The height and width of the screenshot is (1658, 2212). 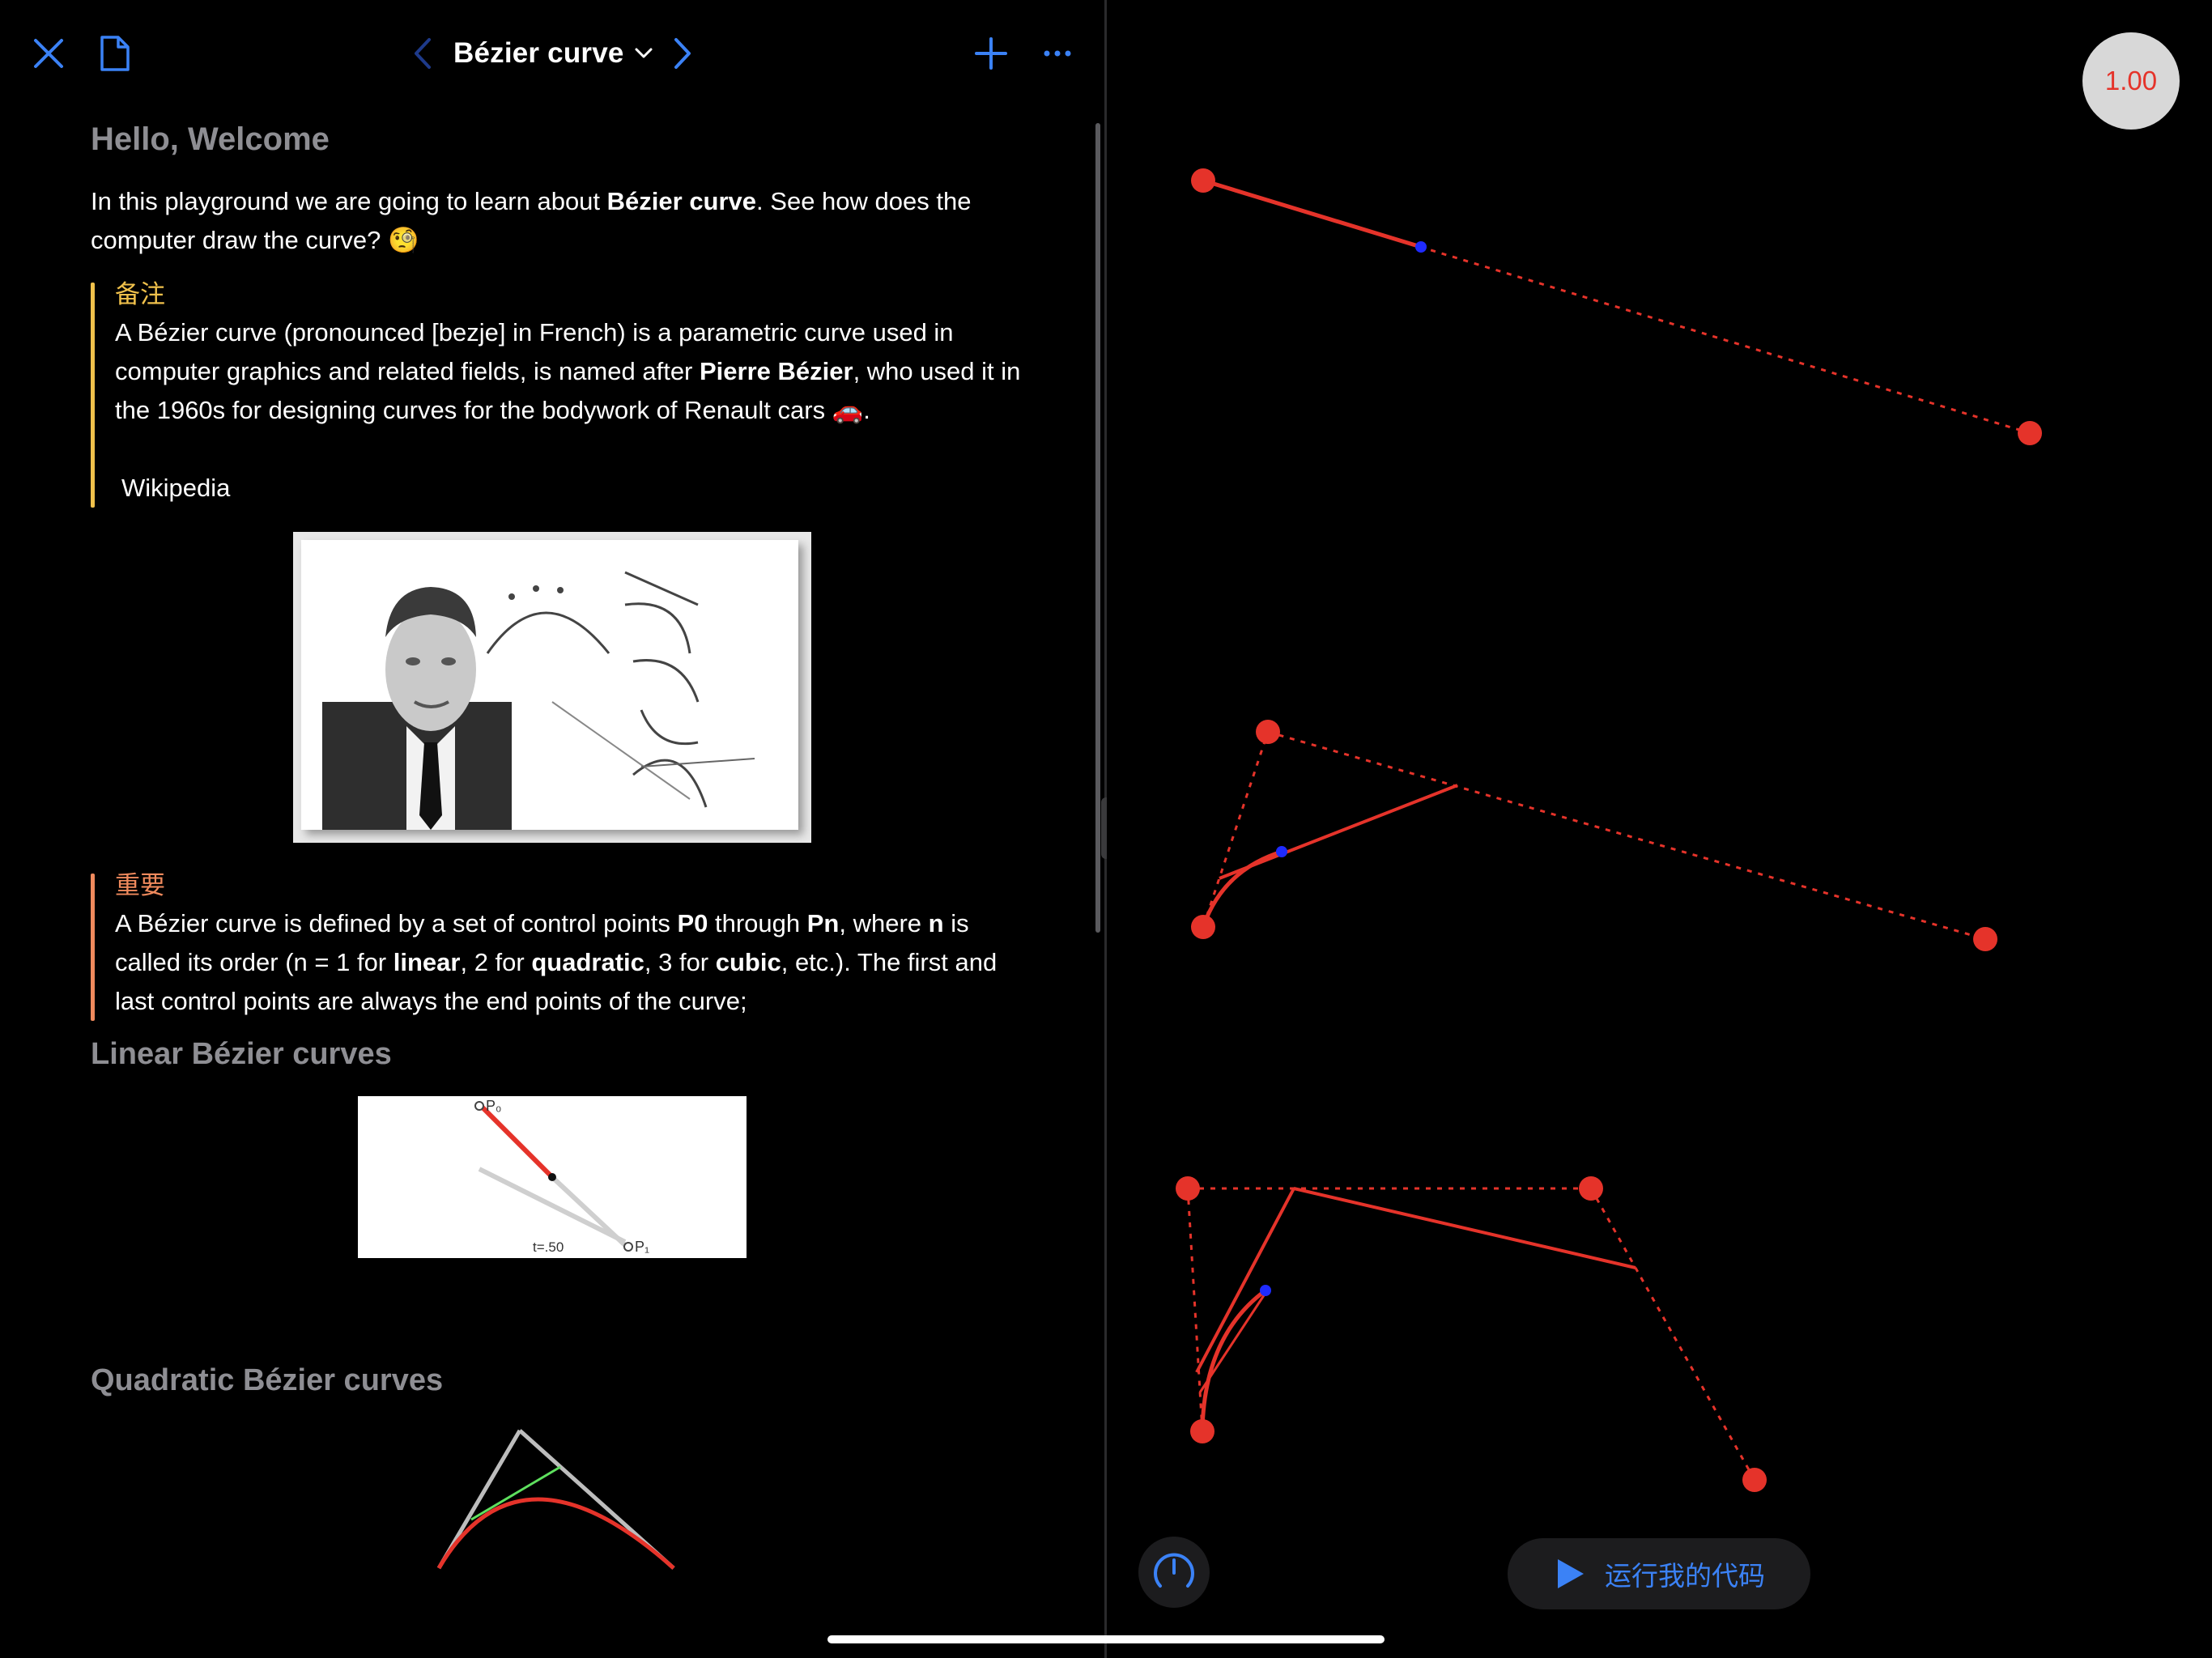 I want to click on plus-icon, so click(x=991, y=53).